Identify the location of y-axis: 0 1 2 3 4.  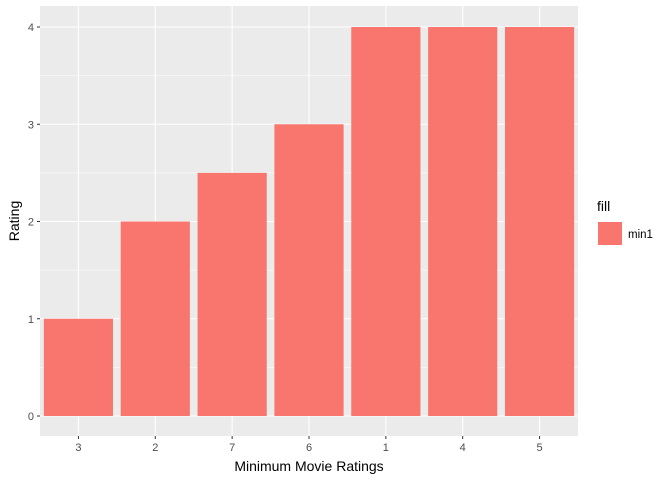
(34, 222).